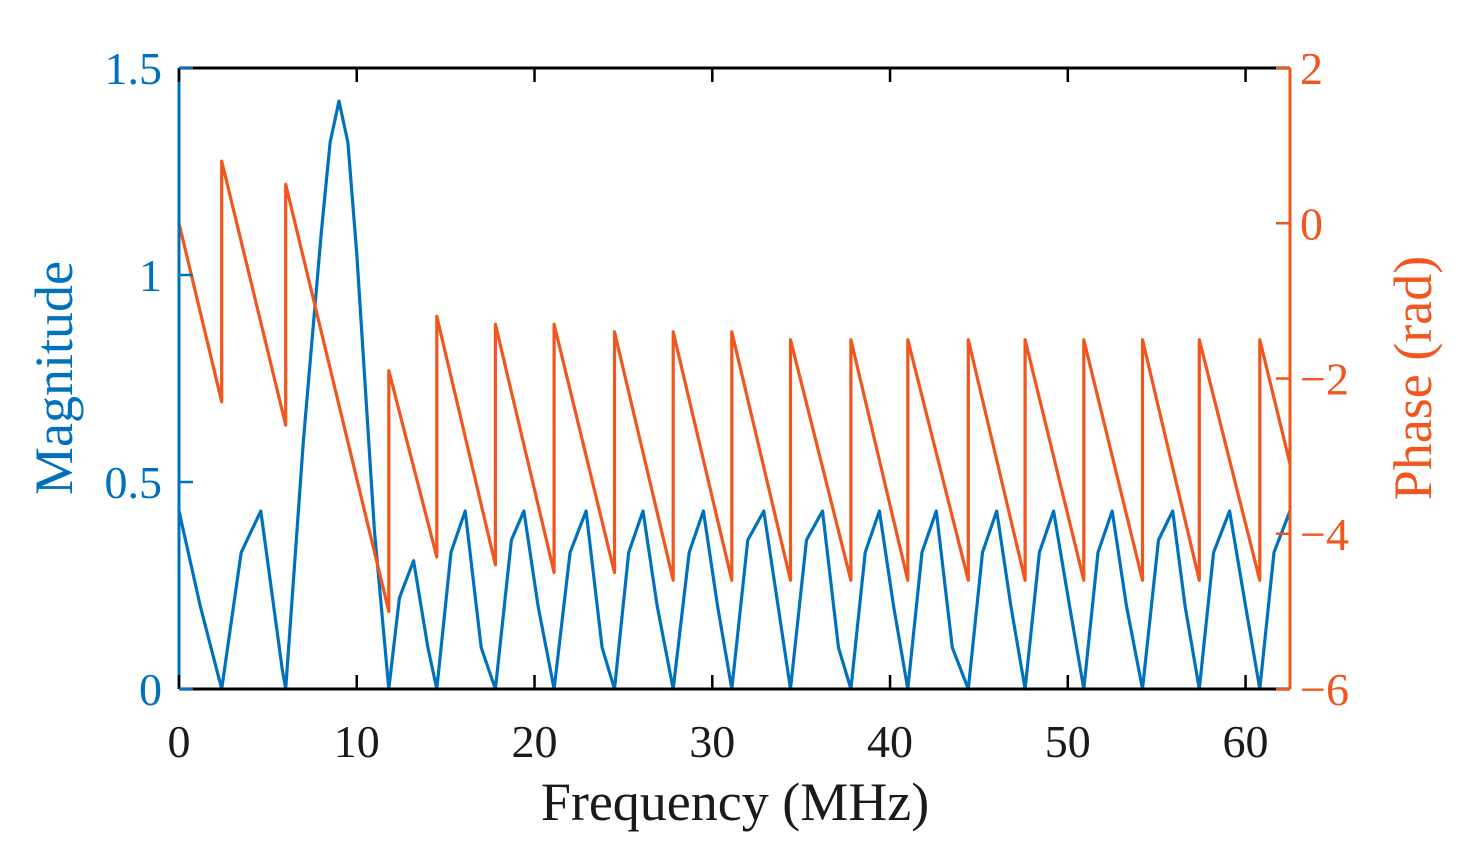 This screenshot has width=1463, height=856. I want to click on y-left-tick-label: 1, so click(150, 275).